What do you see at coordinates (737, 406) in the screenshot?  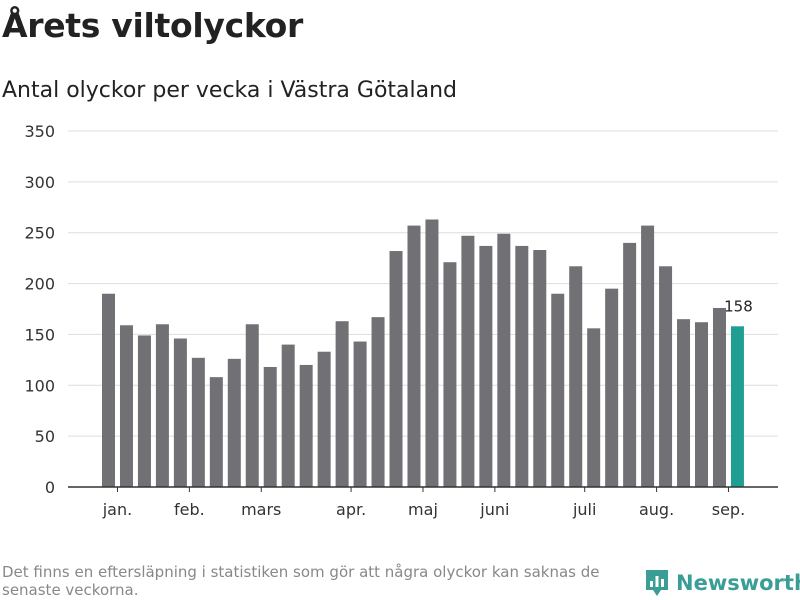 I see `bar-highlighted` at bounding box center [737, 406].